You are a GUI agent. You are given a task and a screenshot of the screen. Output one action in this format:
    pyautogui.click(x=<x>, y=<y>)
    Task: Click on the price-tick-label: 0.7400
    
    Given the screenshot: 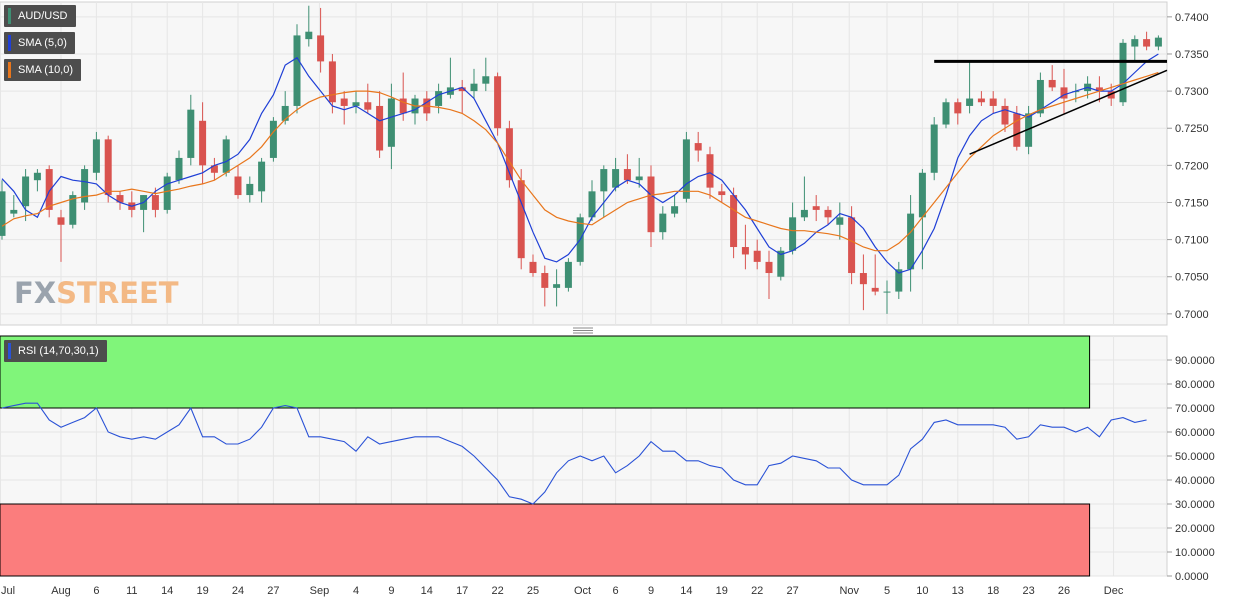 What is the action you would take?
    pyautogui.click(x=1192, y=18)
    